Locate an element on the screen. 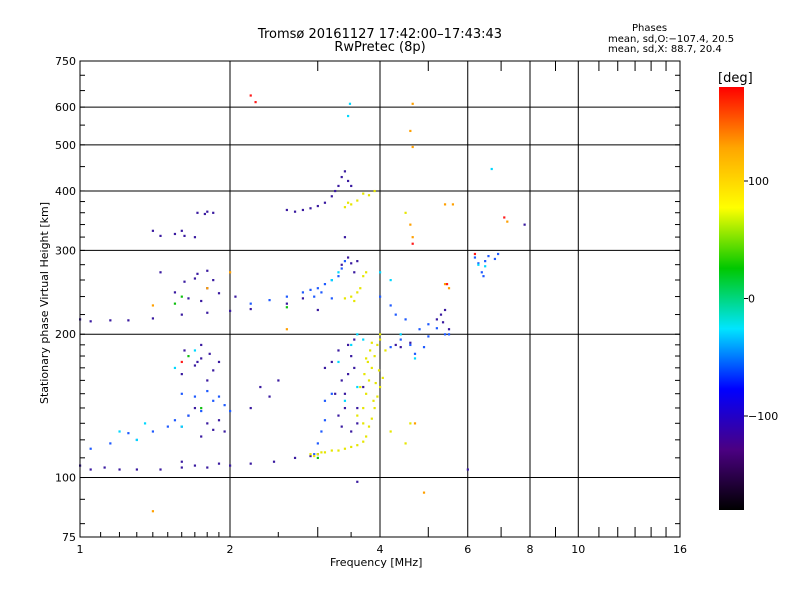  x-axis-label: Frequency [MHz] is located at coordinates (376, 562).